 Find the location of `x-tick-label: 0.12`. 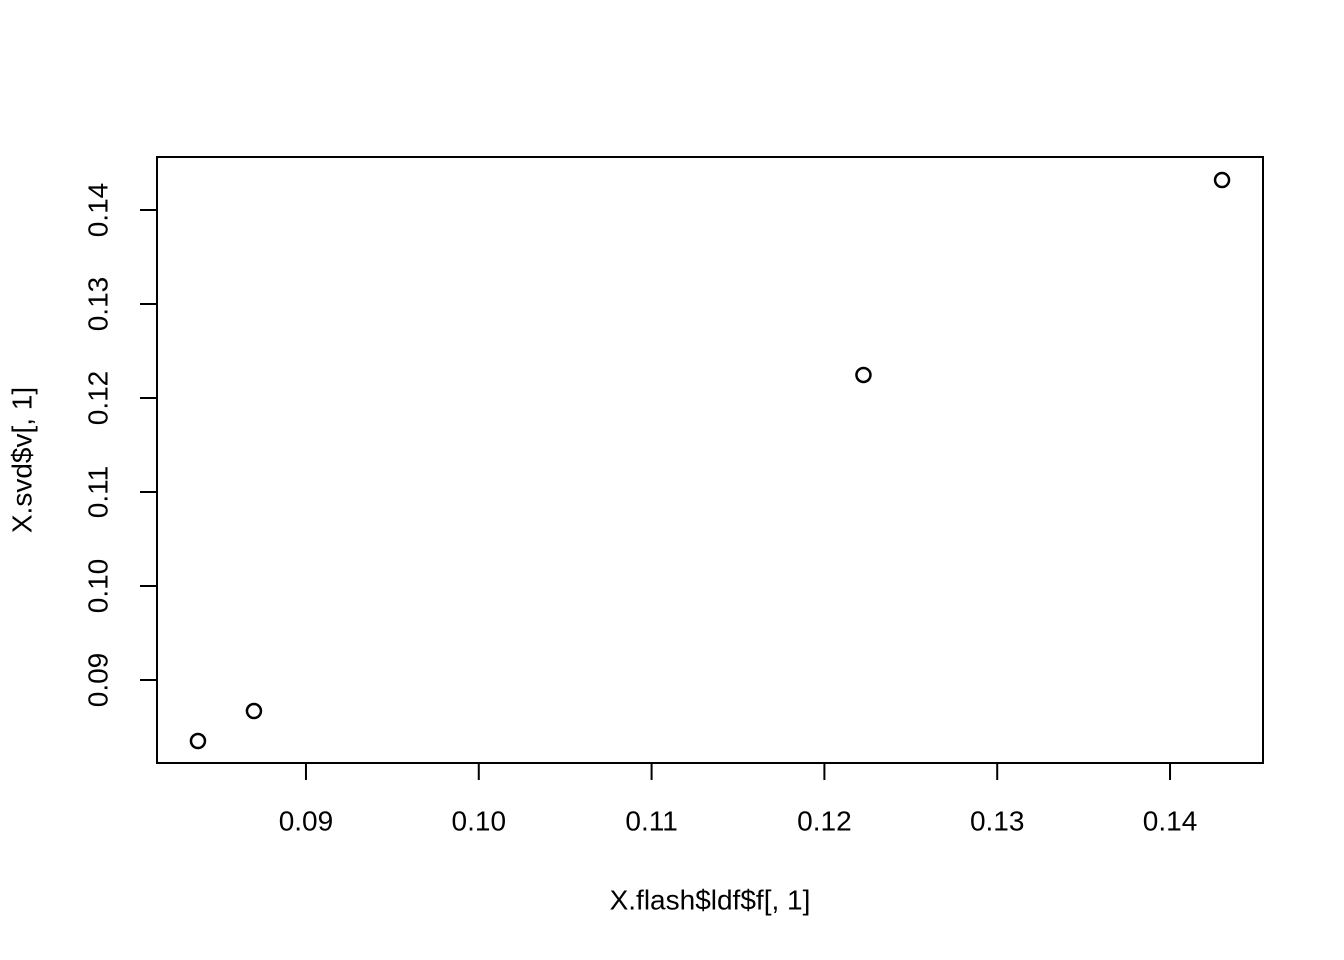

x-tick-label: 0.12 is located at coordinates (824, 820).